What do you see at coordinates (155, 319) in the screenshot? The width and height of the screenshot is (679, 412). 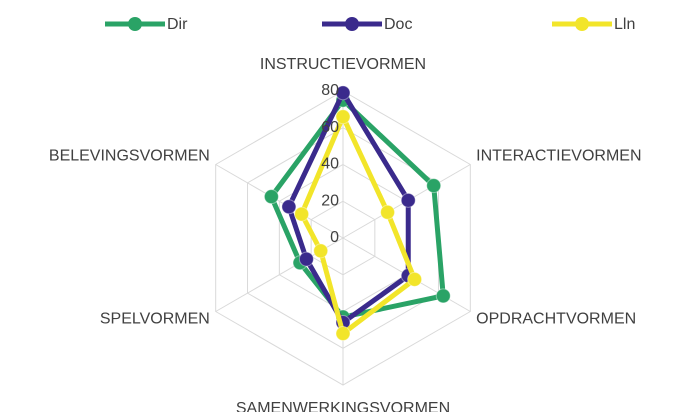 I see `category-label: SPELVORMEN` at bounding box center [155, 319].